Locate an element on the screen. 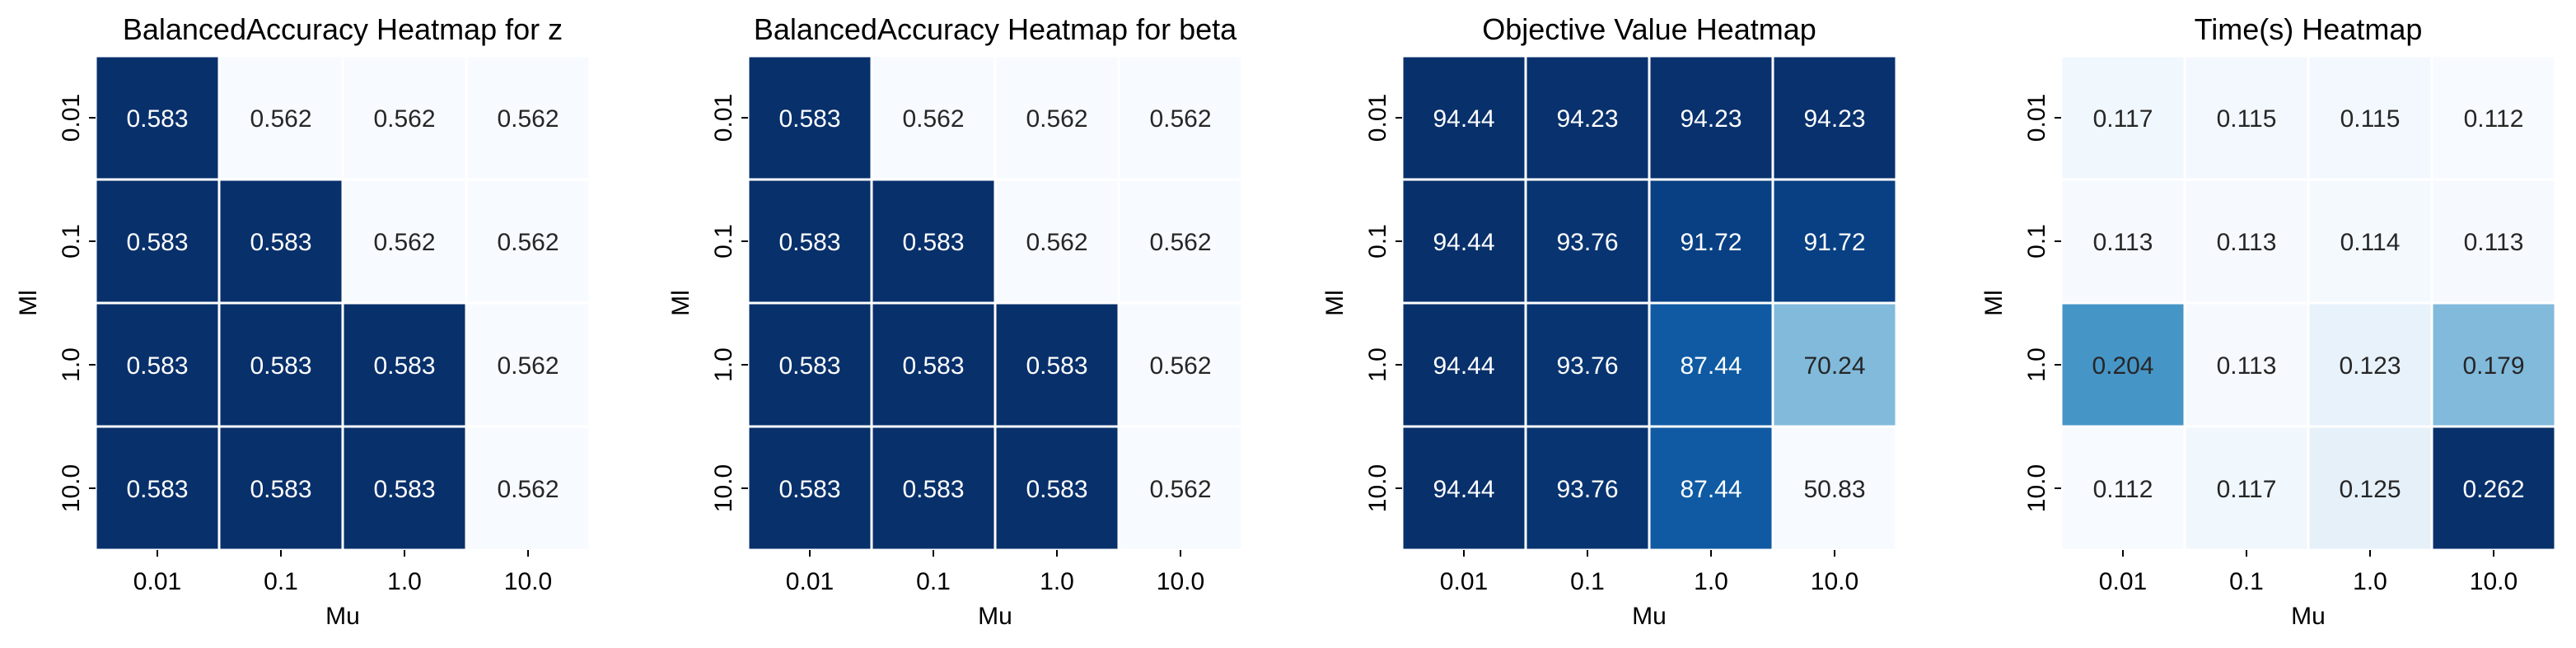 The image size is (2576, 648). cell-value-label: 0.123 is located at coordinates (2370, 366).